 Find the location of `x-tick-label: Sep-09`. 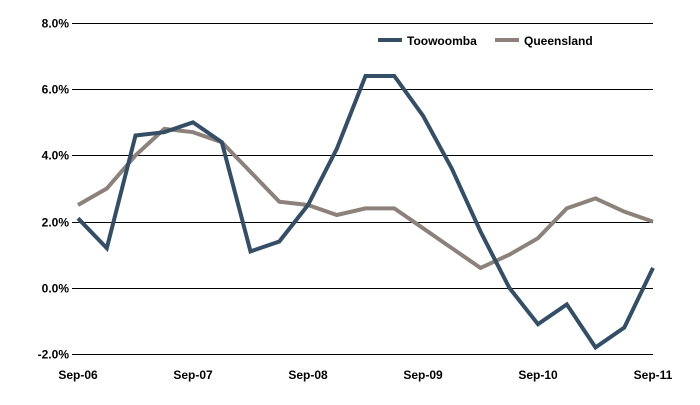

x-tick-label: Sep-09 is located at coordinates (423, 375).